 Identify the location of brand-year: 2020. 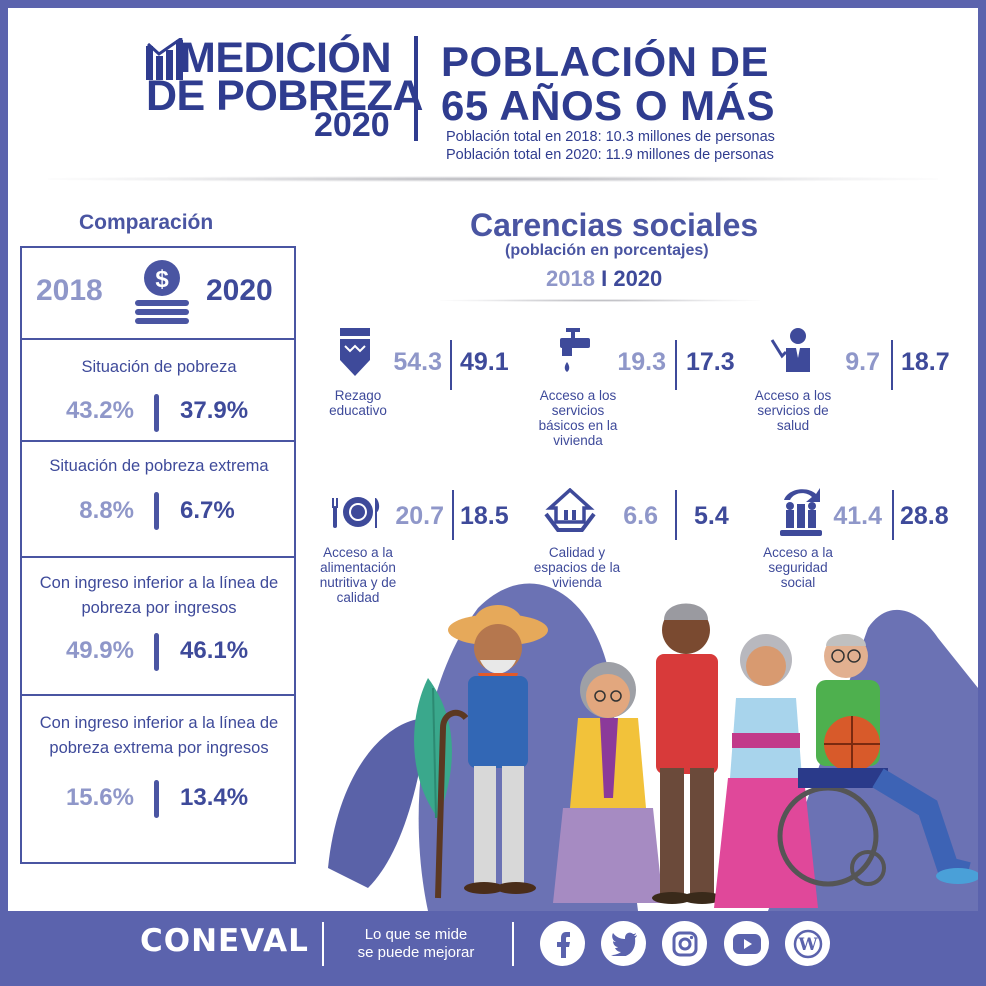
(352, 125).